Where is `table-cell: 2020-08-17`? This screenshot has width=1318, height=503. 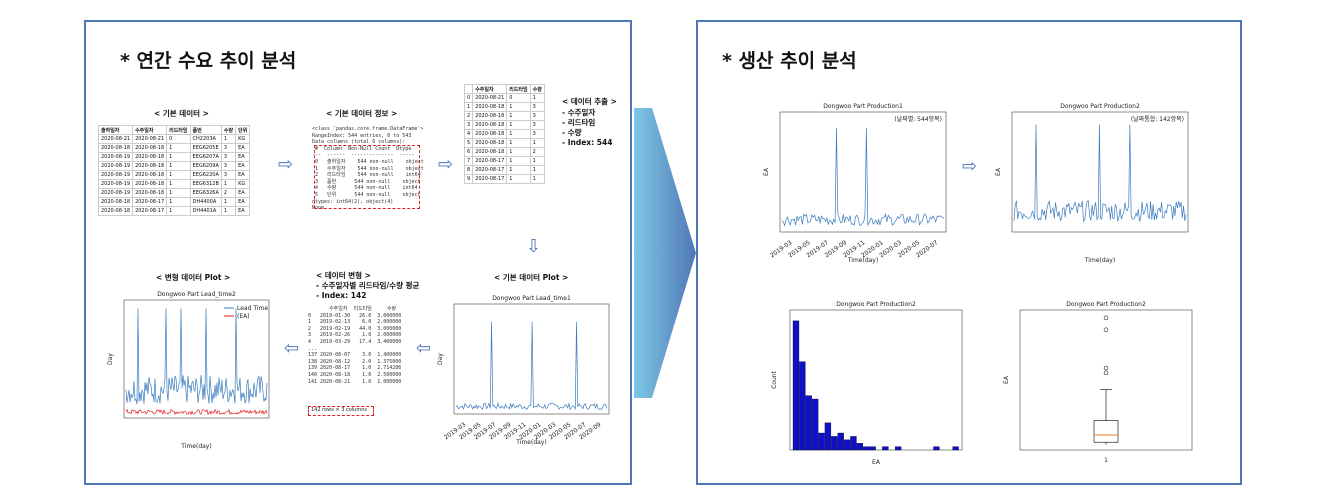
table-cell: 2020-08-17 is located at coordinates (150, 211).